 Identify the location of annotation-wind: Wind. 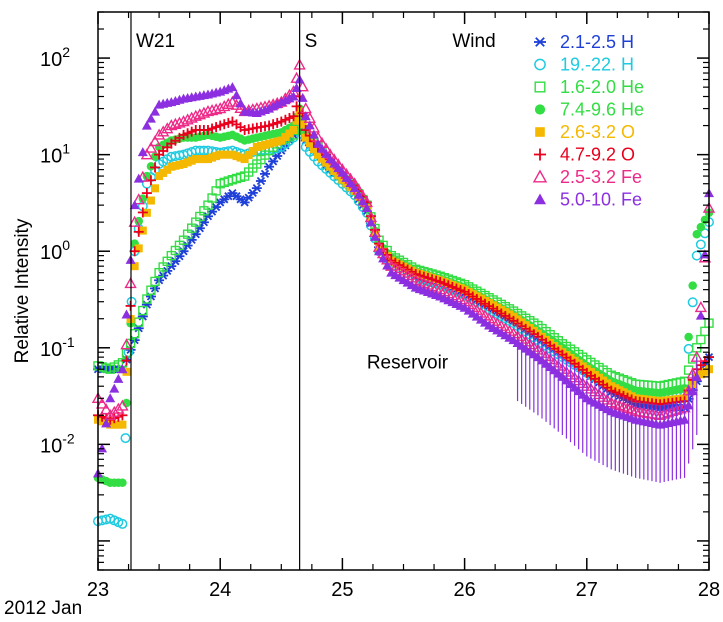
(473, 41).